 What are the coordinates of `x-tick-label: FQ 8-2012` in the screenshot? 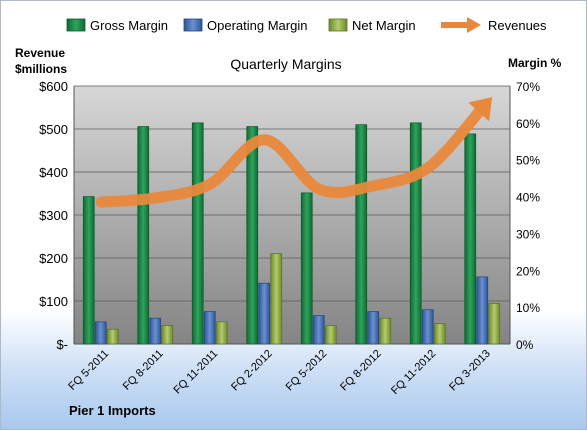 It's located at (361, 371).